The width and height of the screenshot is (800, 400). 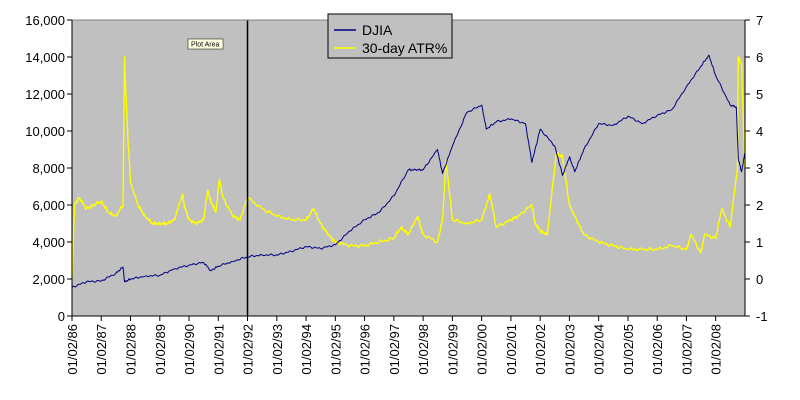 I want to click on y-left-tick-label: 10,000, so click(x=45, y=131).